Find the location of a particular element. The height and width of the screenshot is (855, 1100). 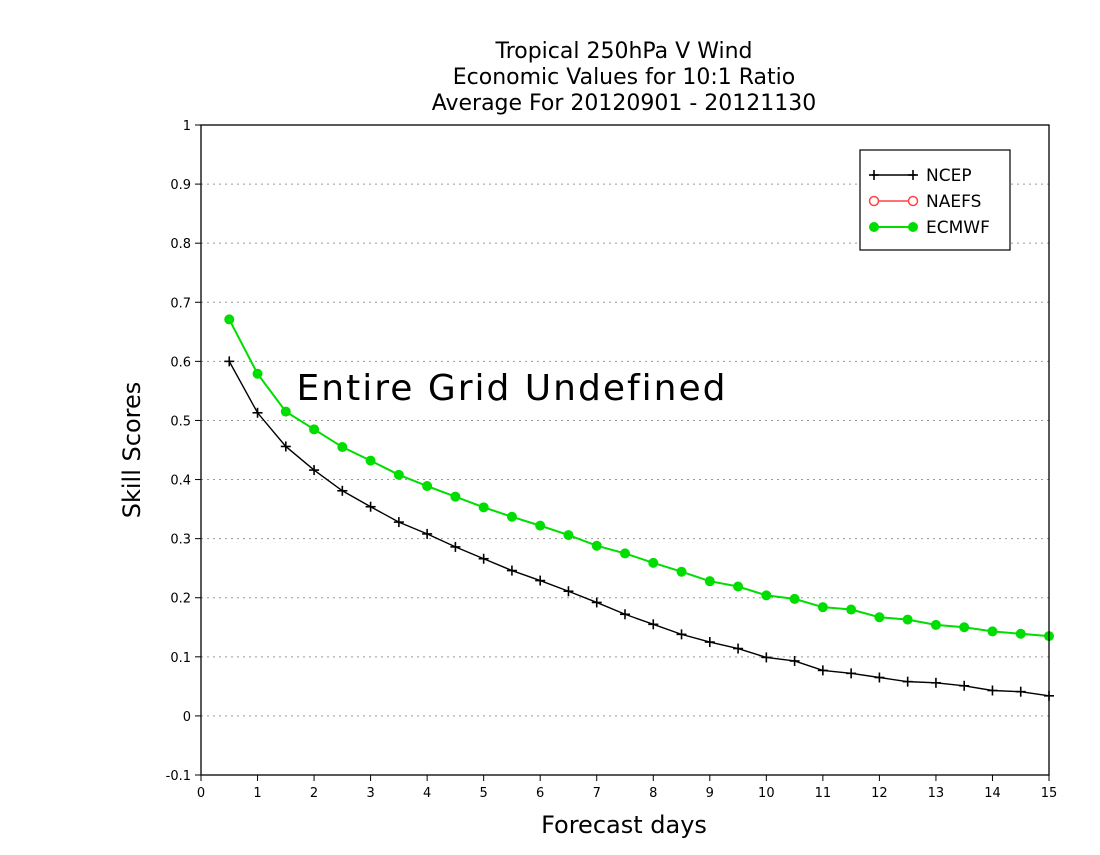

x-tick-label: 1 is located at coordinates (257, 793).